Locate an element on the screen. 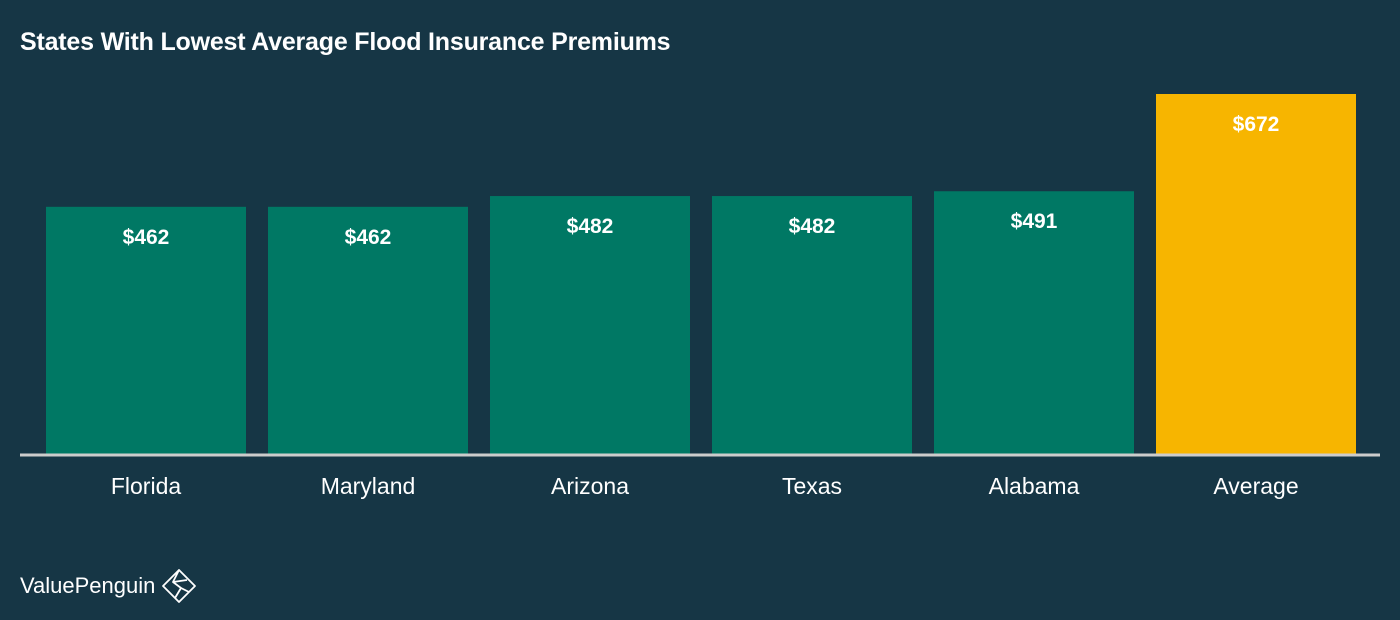 The width and height of the screenshot is (1400, 620). bar-florida is located at coordinates (146, 330).